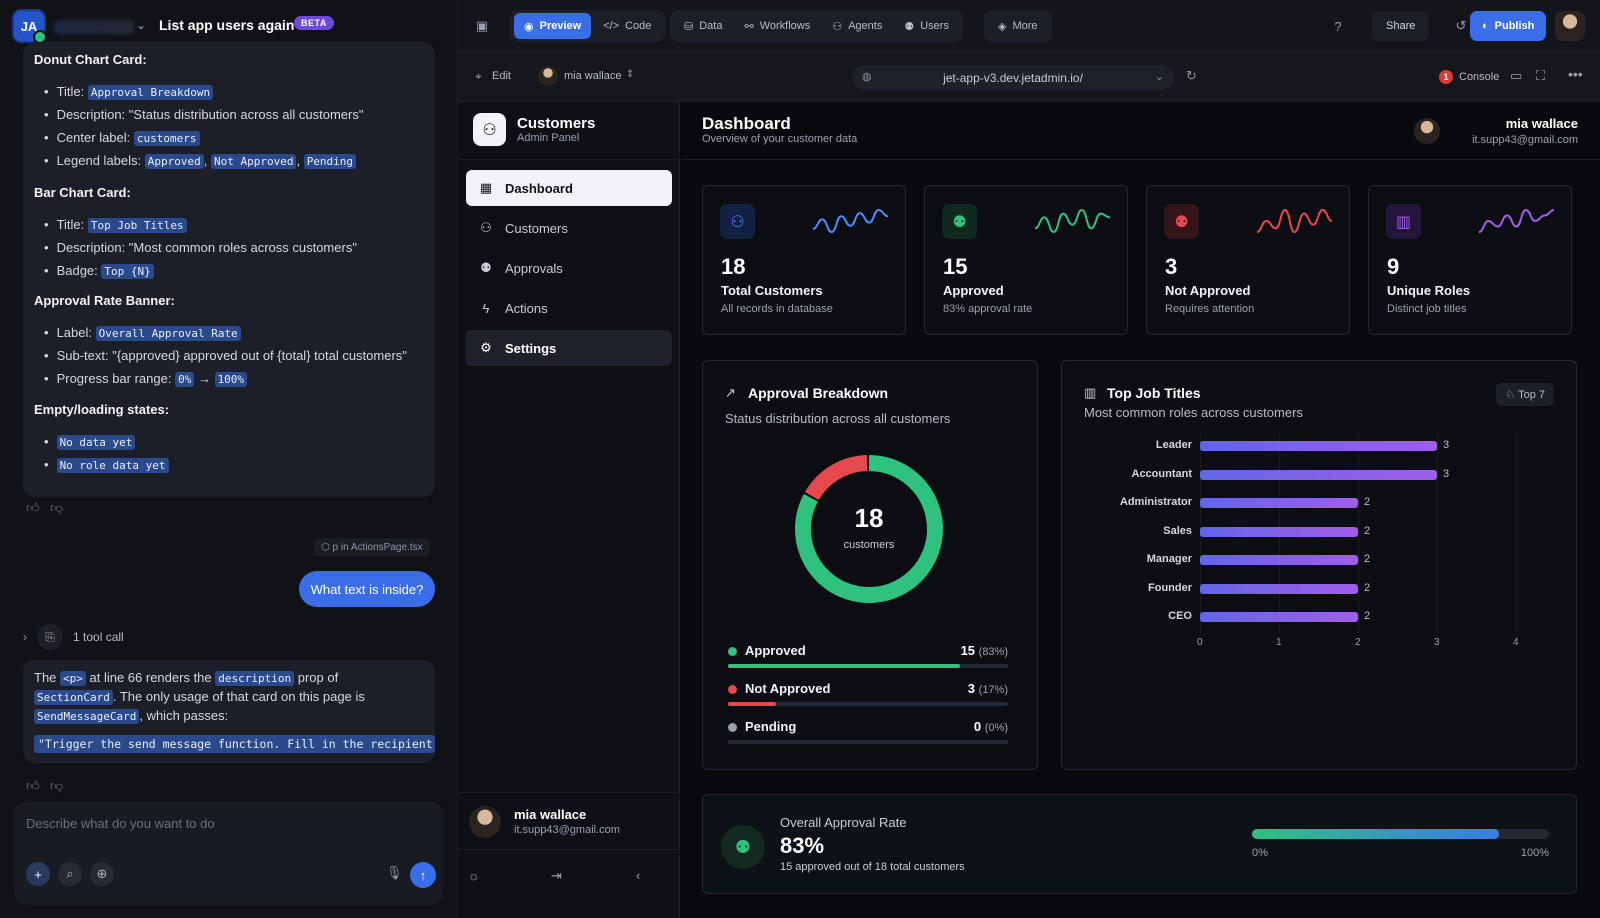 Image resolution: width=1600 pixels, height=918 pixels. What do you see at coordinates (868, 696) in the screenshot?
I see `legend-item: Not Approved 3 (17%)` at bounding box center [868, 696].